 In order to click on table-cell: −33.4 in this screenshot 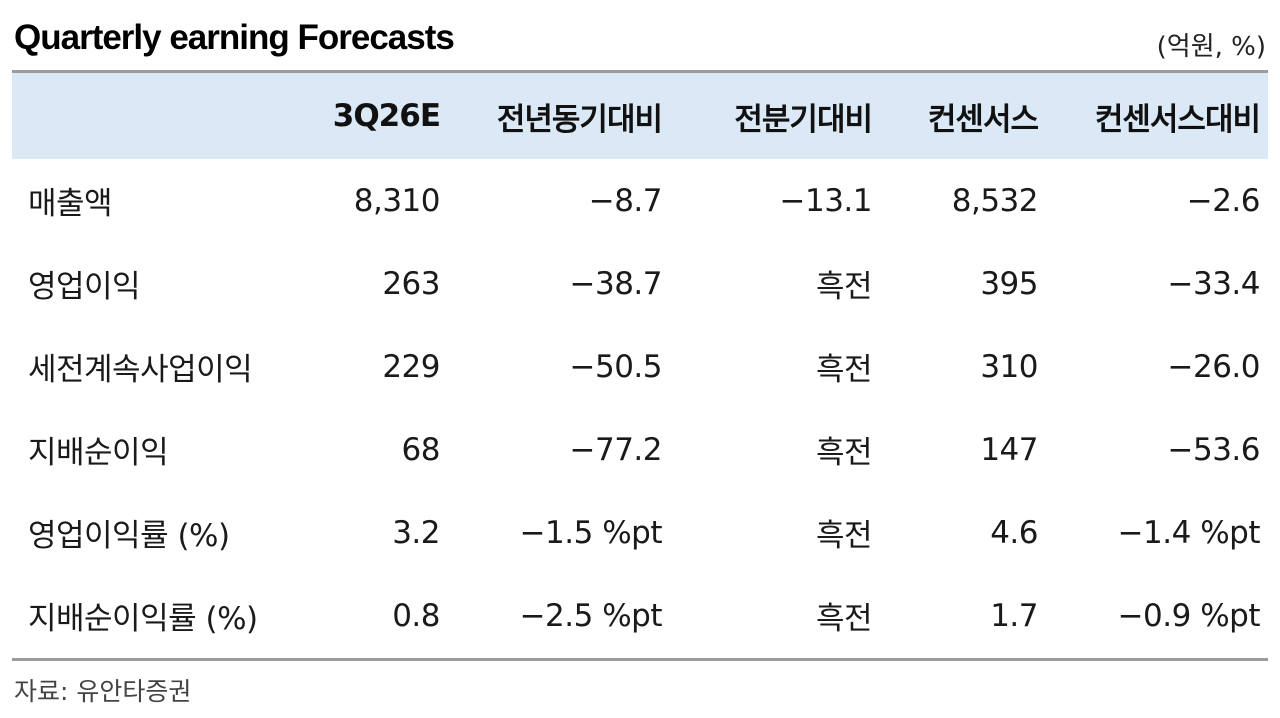, I will do `click(1214, 283)`.